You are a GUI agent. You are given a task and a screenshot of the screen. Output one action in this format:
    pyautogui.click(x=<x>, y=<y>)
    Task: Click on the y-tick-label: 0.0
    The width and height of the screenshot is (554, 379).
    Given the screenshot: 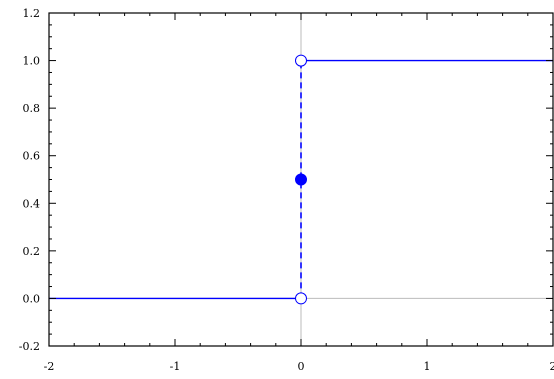 What is the action you would take?
    pyautogui.click(x=32, y=298)
    